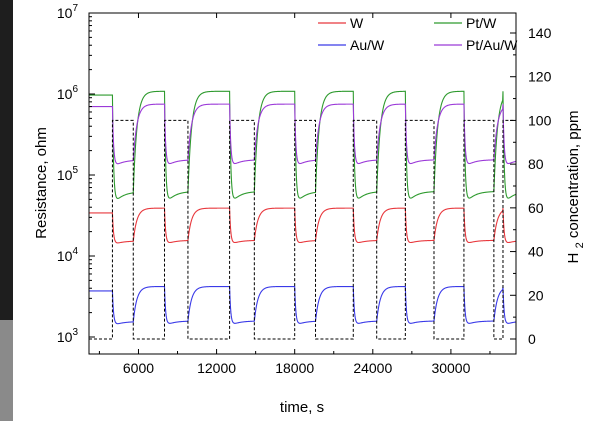  I want to click on y-right-axis-ticks: 0 20 40 60 80 100 120 140, so click(531, 186).